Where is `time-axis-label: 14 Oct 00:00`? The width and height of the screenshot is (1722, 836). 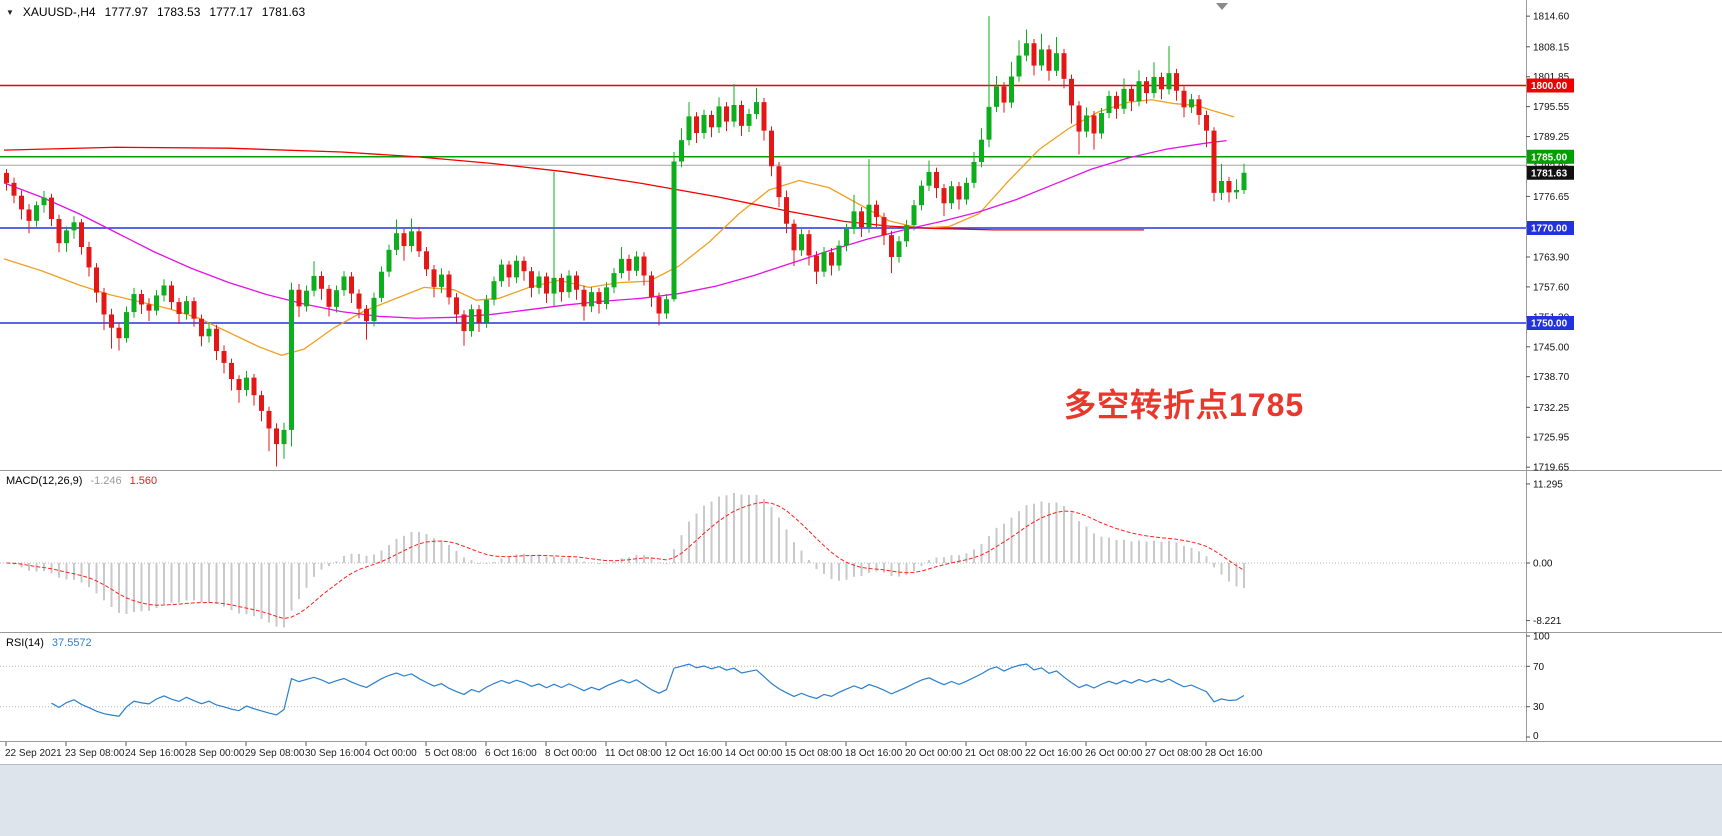
time-axis-label: 14 Oct 00:00 is located at coordinates (754, 753).